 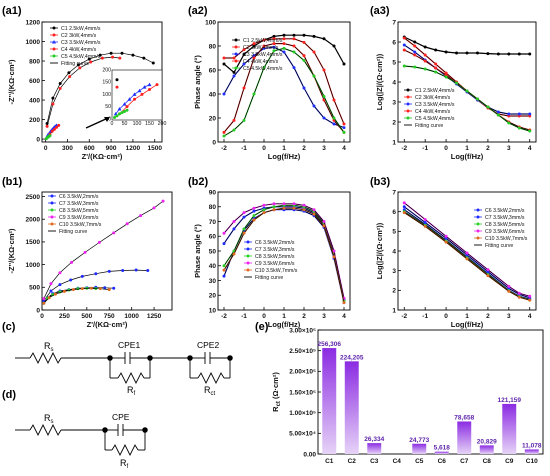 What do you see at coordinates (105, 288) in the screenshot?
I see `point-C6` at bounding box center [105, 288].